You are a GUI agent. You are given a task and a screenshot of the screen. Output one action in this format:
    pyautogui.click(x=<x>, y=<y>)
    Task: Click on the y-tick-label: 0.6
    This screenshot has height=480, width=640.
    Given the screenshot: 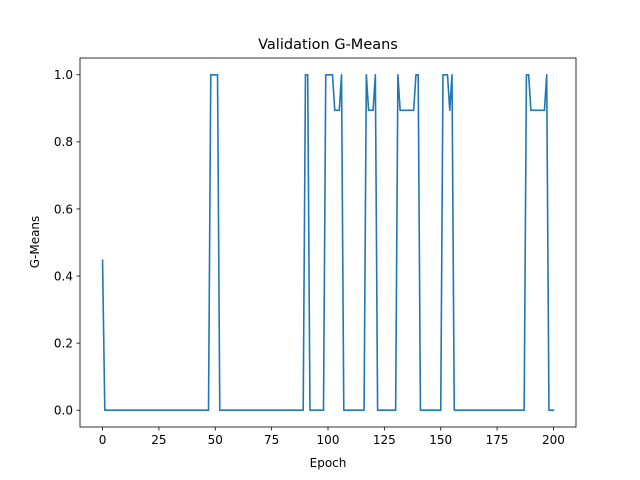 What is the action you would take?
    pyautogui.click(x=63, y=209)
    